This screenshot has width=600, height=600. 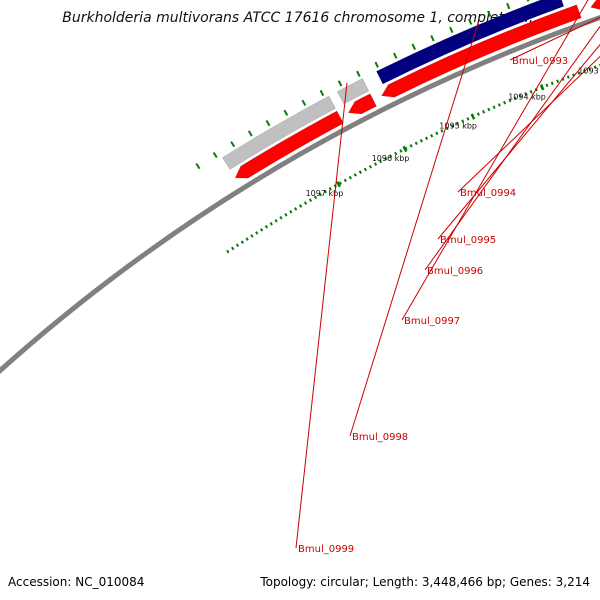 I want to click on gene-label: Bmul_0993, so click(x=540, y=61).